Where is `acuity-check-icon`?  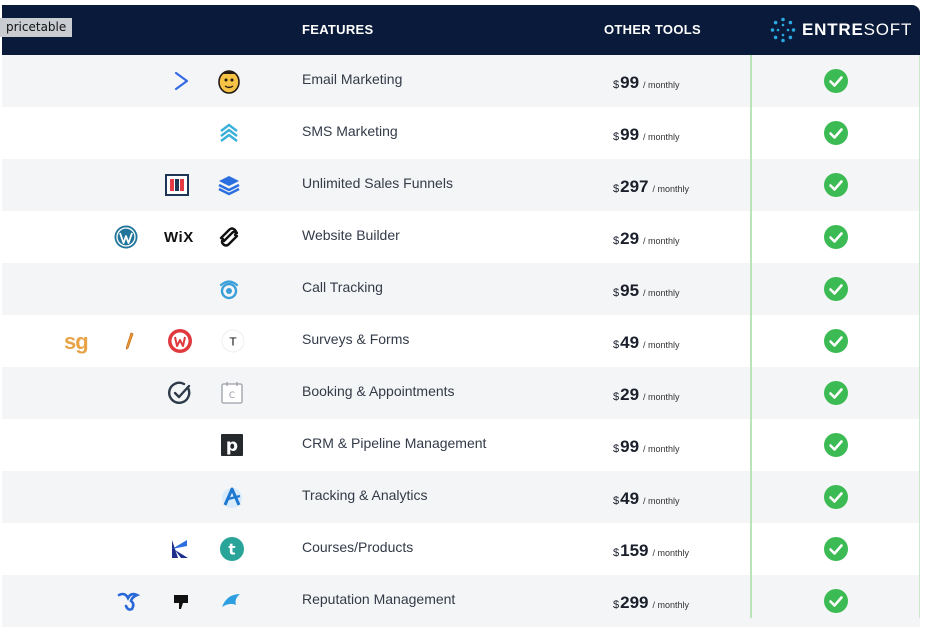 acuity-check-icon is located at coordinates (180, 393).